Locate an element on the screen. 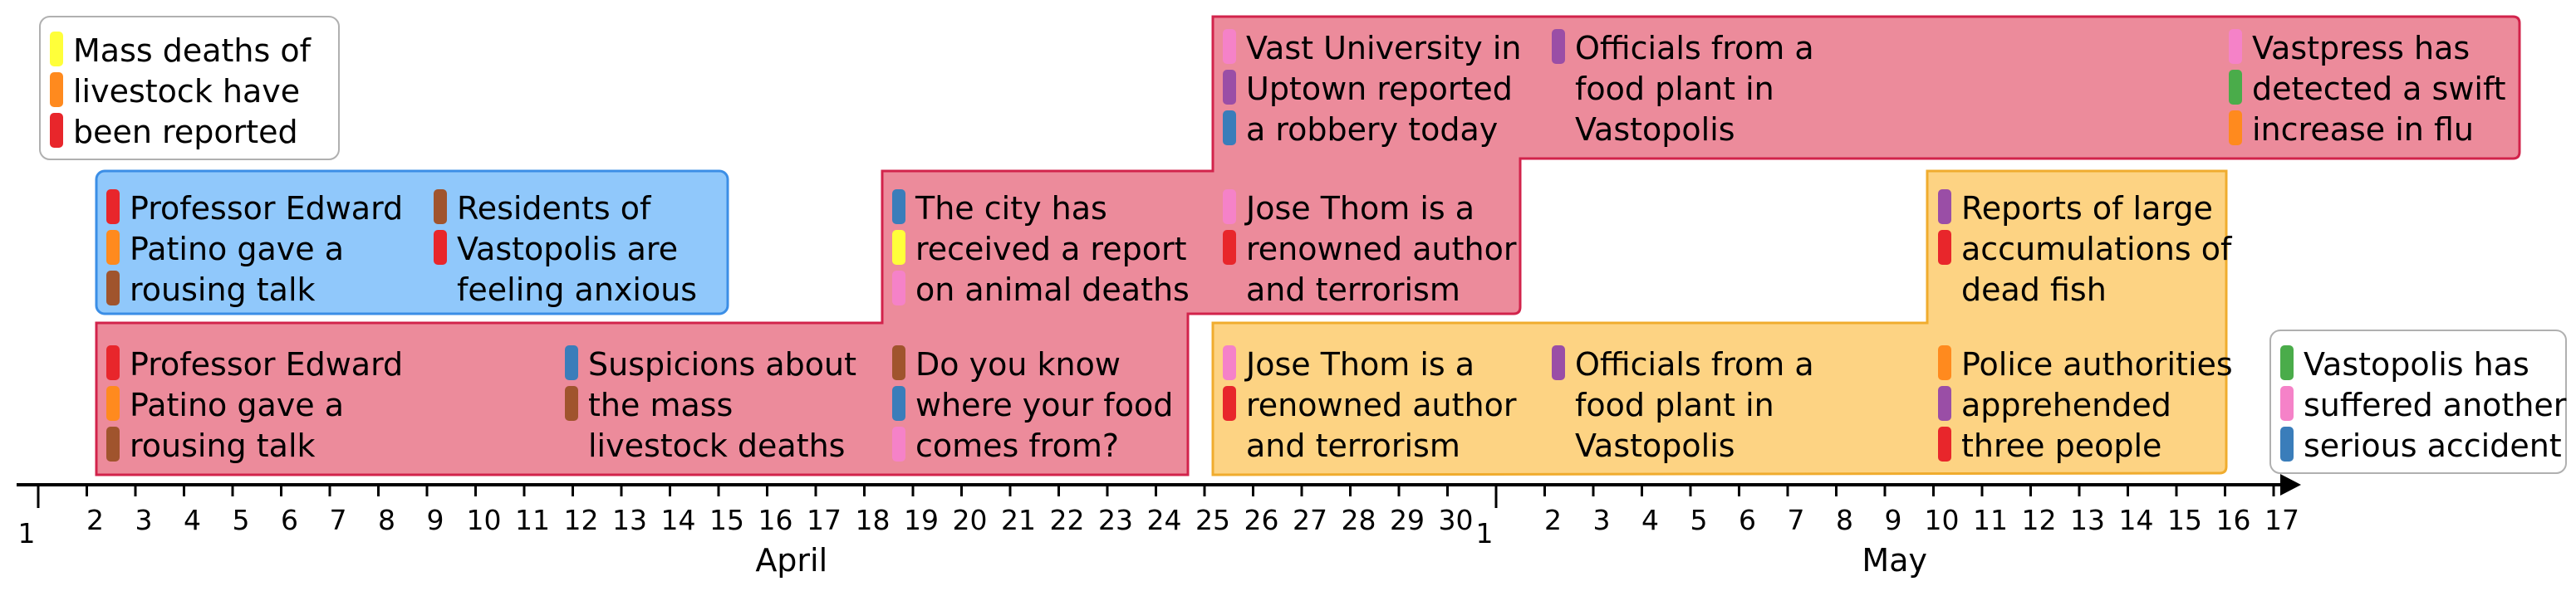 The image size is (2576, 596). event-line: Professor Edward is located at coordinates (266, 364).